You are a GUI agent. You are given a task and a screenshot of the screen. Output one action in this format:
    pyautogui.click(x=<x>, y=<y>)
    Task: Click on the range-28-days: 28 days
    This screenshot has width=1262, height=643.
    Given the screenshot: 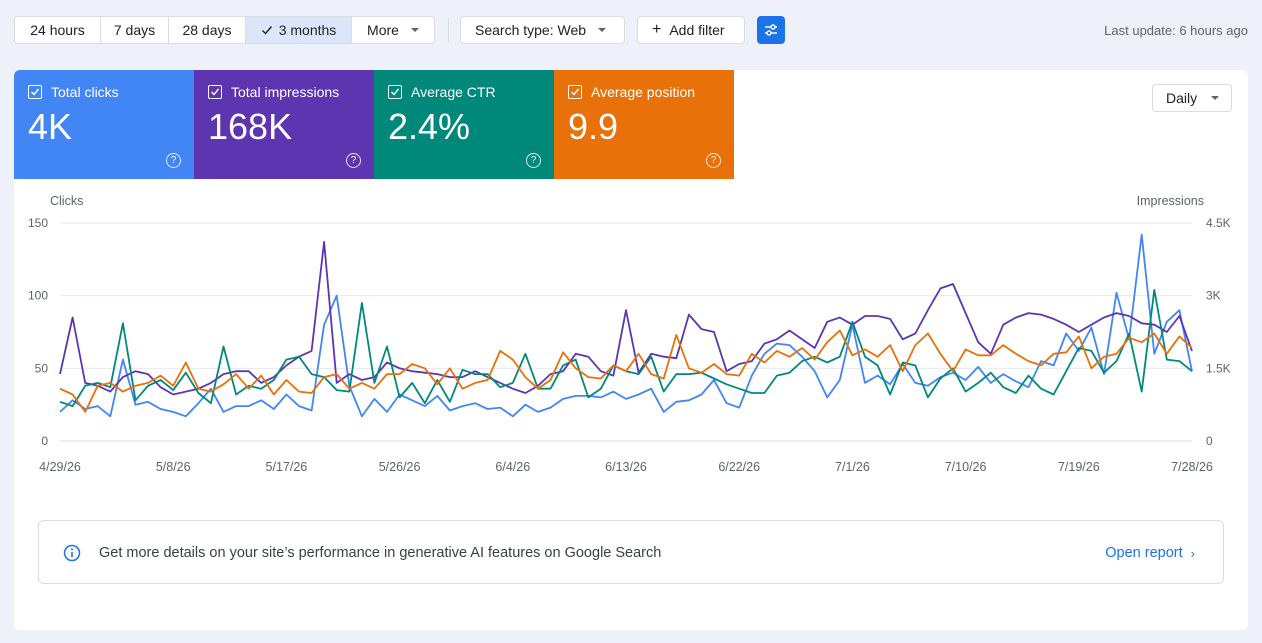 What is the action you would take?
    pyautogui.click(x=207, y=30)
    